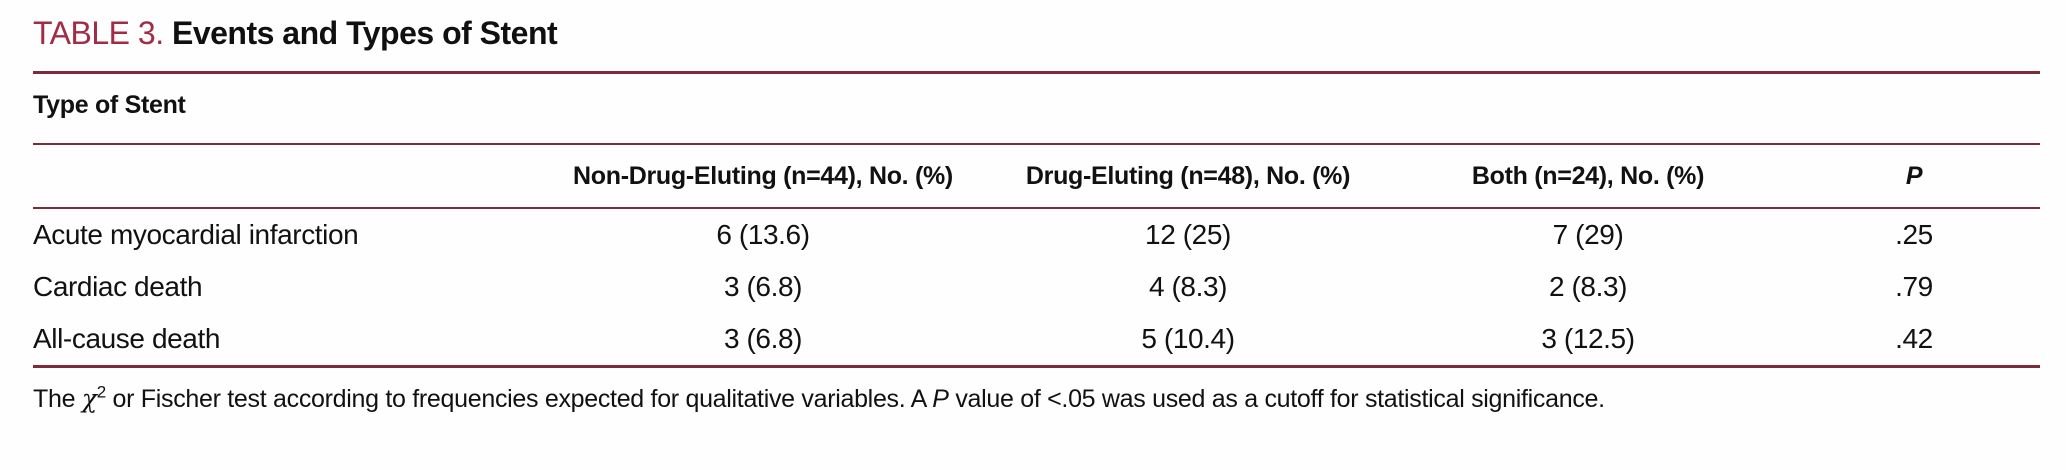 The width and height of the screenshot is (2066, 470). Describe the element at coordinates (98, 33) in the screenshot. I see `table-number-label: TABLE 3.` at that location.